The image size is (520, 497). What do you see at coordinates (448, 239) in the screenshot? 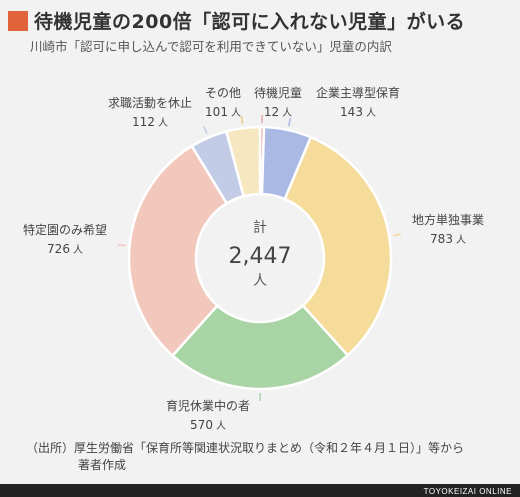
I see `slice-value-3: 783 人` at bounding box center [448, 239].